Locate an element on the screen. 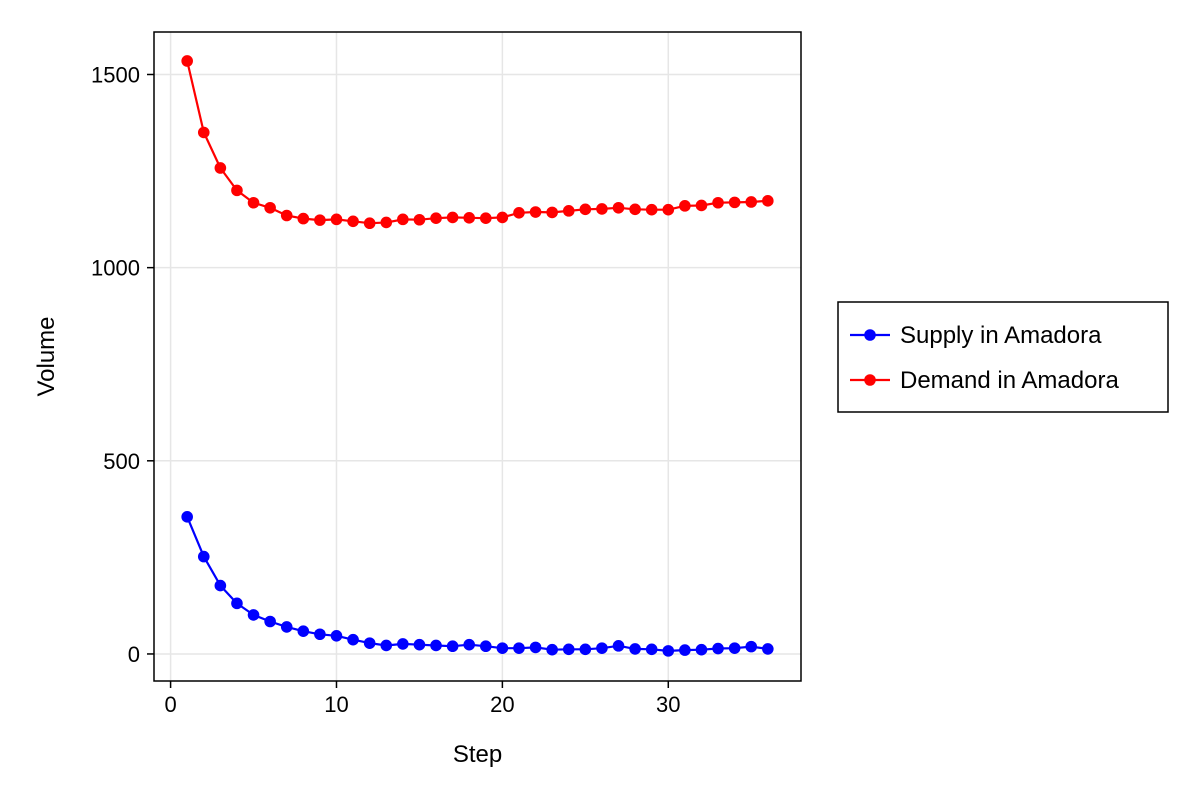 Image resolution: width=1200 pixels, height=800 pixels. y-tick-label: 1000 is located at coordinates (115, 268).